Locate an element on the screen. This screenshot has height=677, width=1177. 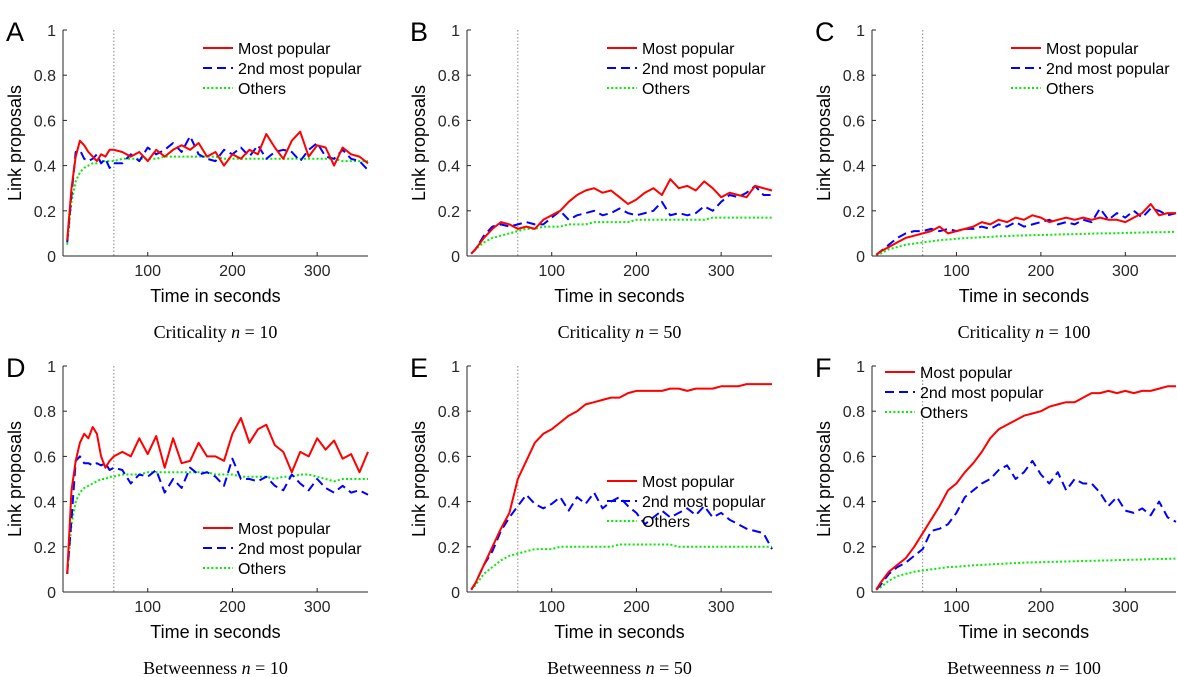
caption-n-value: 100 is located at coordinates (1076, 332).